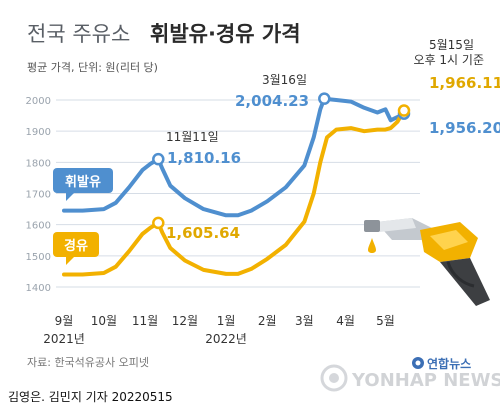 Image resolution: width=500 pixels, height=409 pixels. I want to click on y-tick-label: 1800, so click(38, 163).